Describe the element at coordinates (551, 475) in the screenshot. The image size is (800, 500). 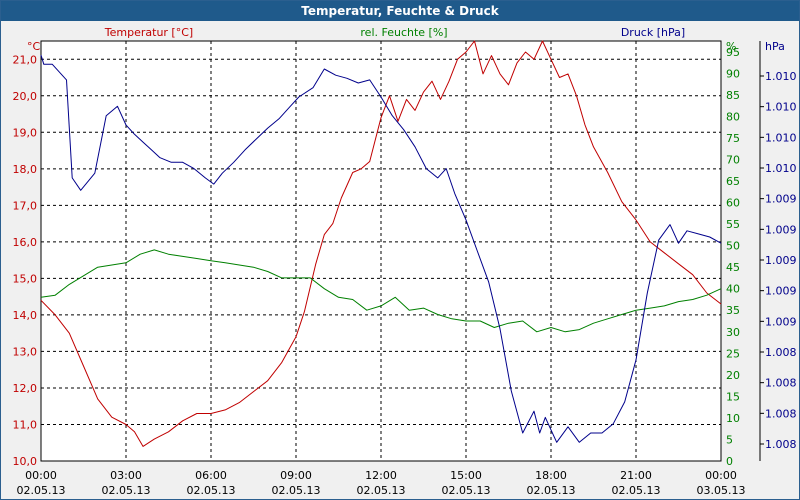
I see `x-tick-time: 18:00` at that location.